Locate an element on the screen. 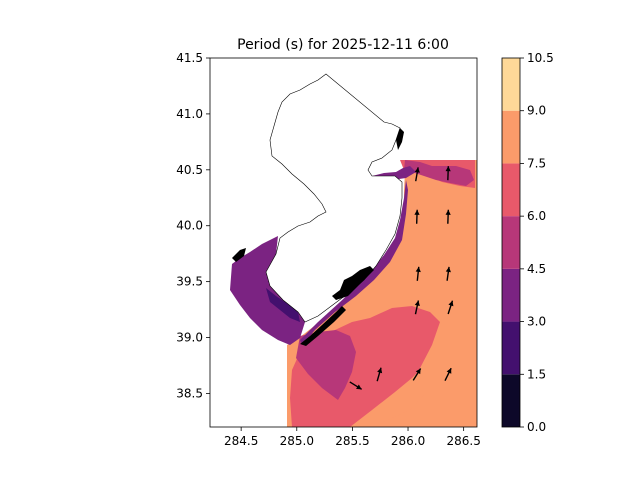  colorbar-tick-label: 9.0 is located at coordinates (536, 111).